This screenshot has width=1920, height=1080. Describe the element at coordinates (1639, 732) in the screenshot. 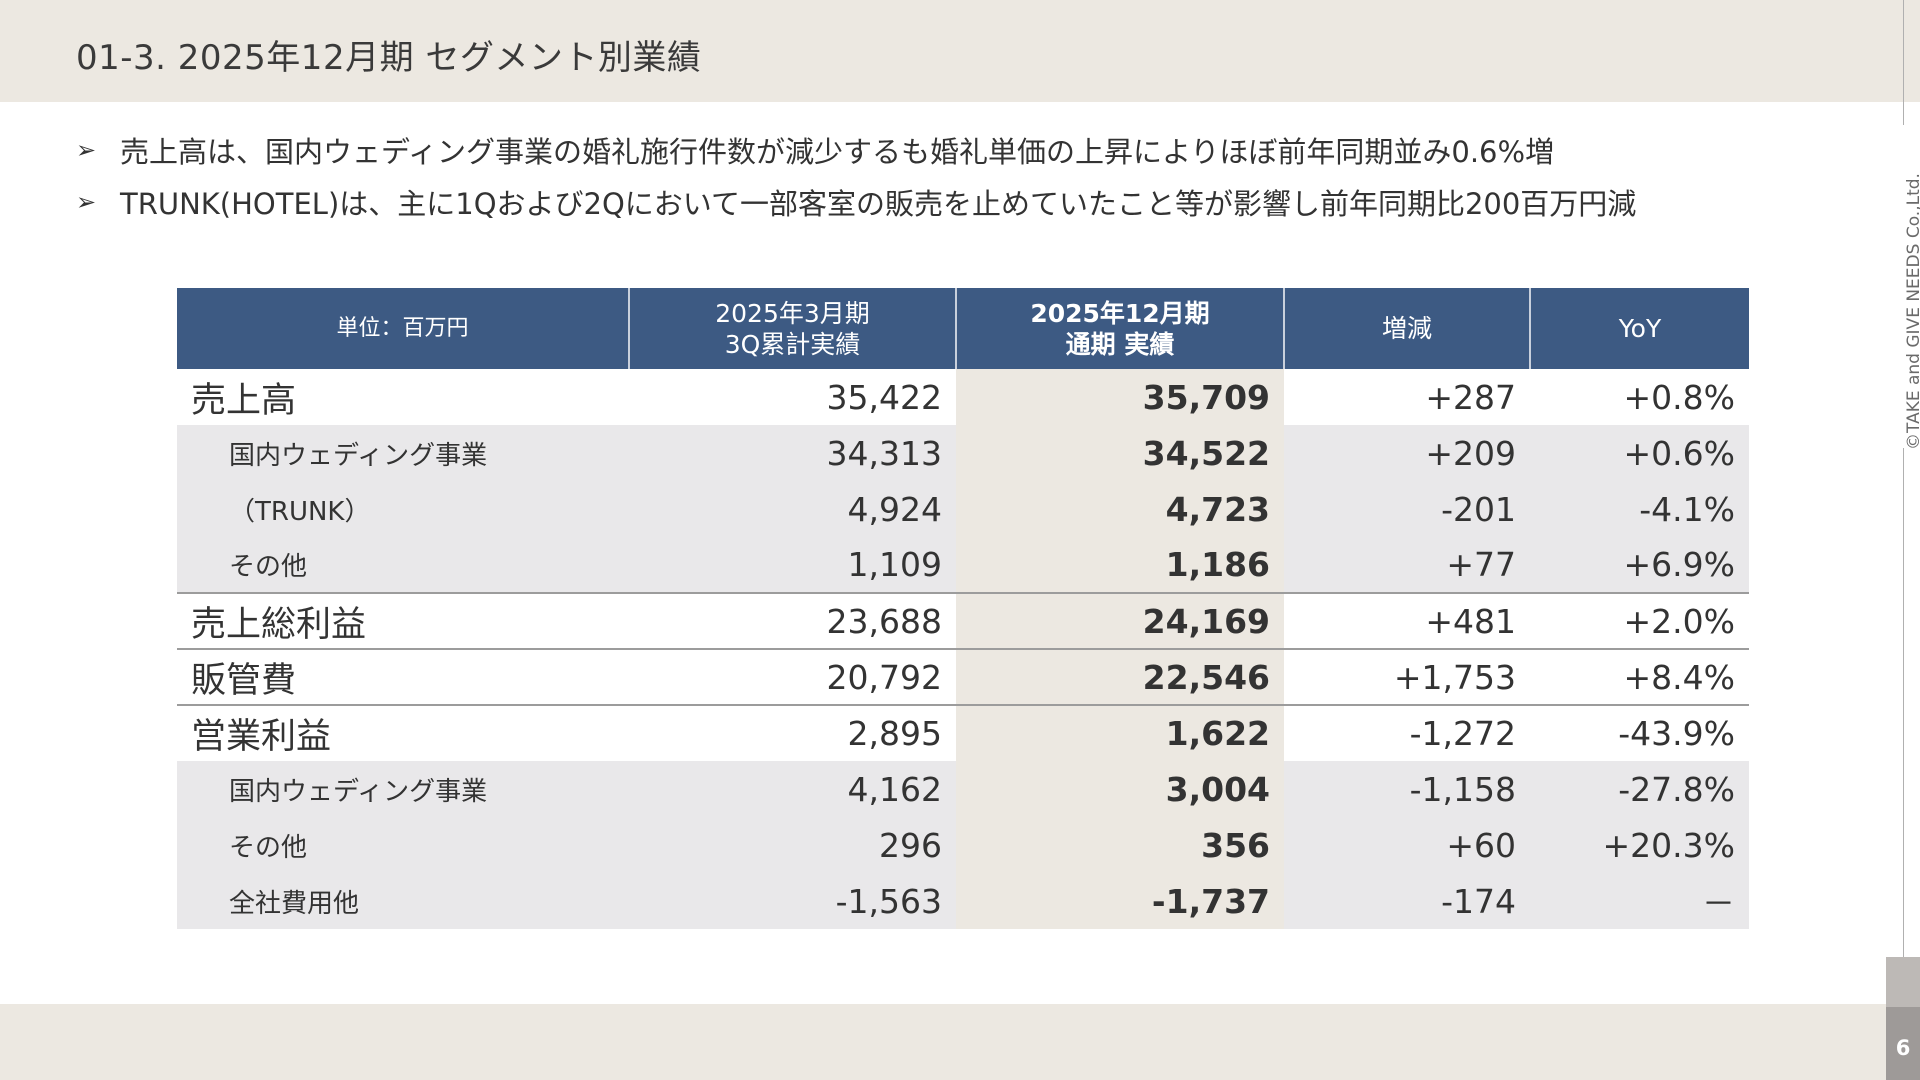

I see `yoy-value: -43.9%` at that location.